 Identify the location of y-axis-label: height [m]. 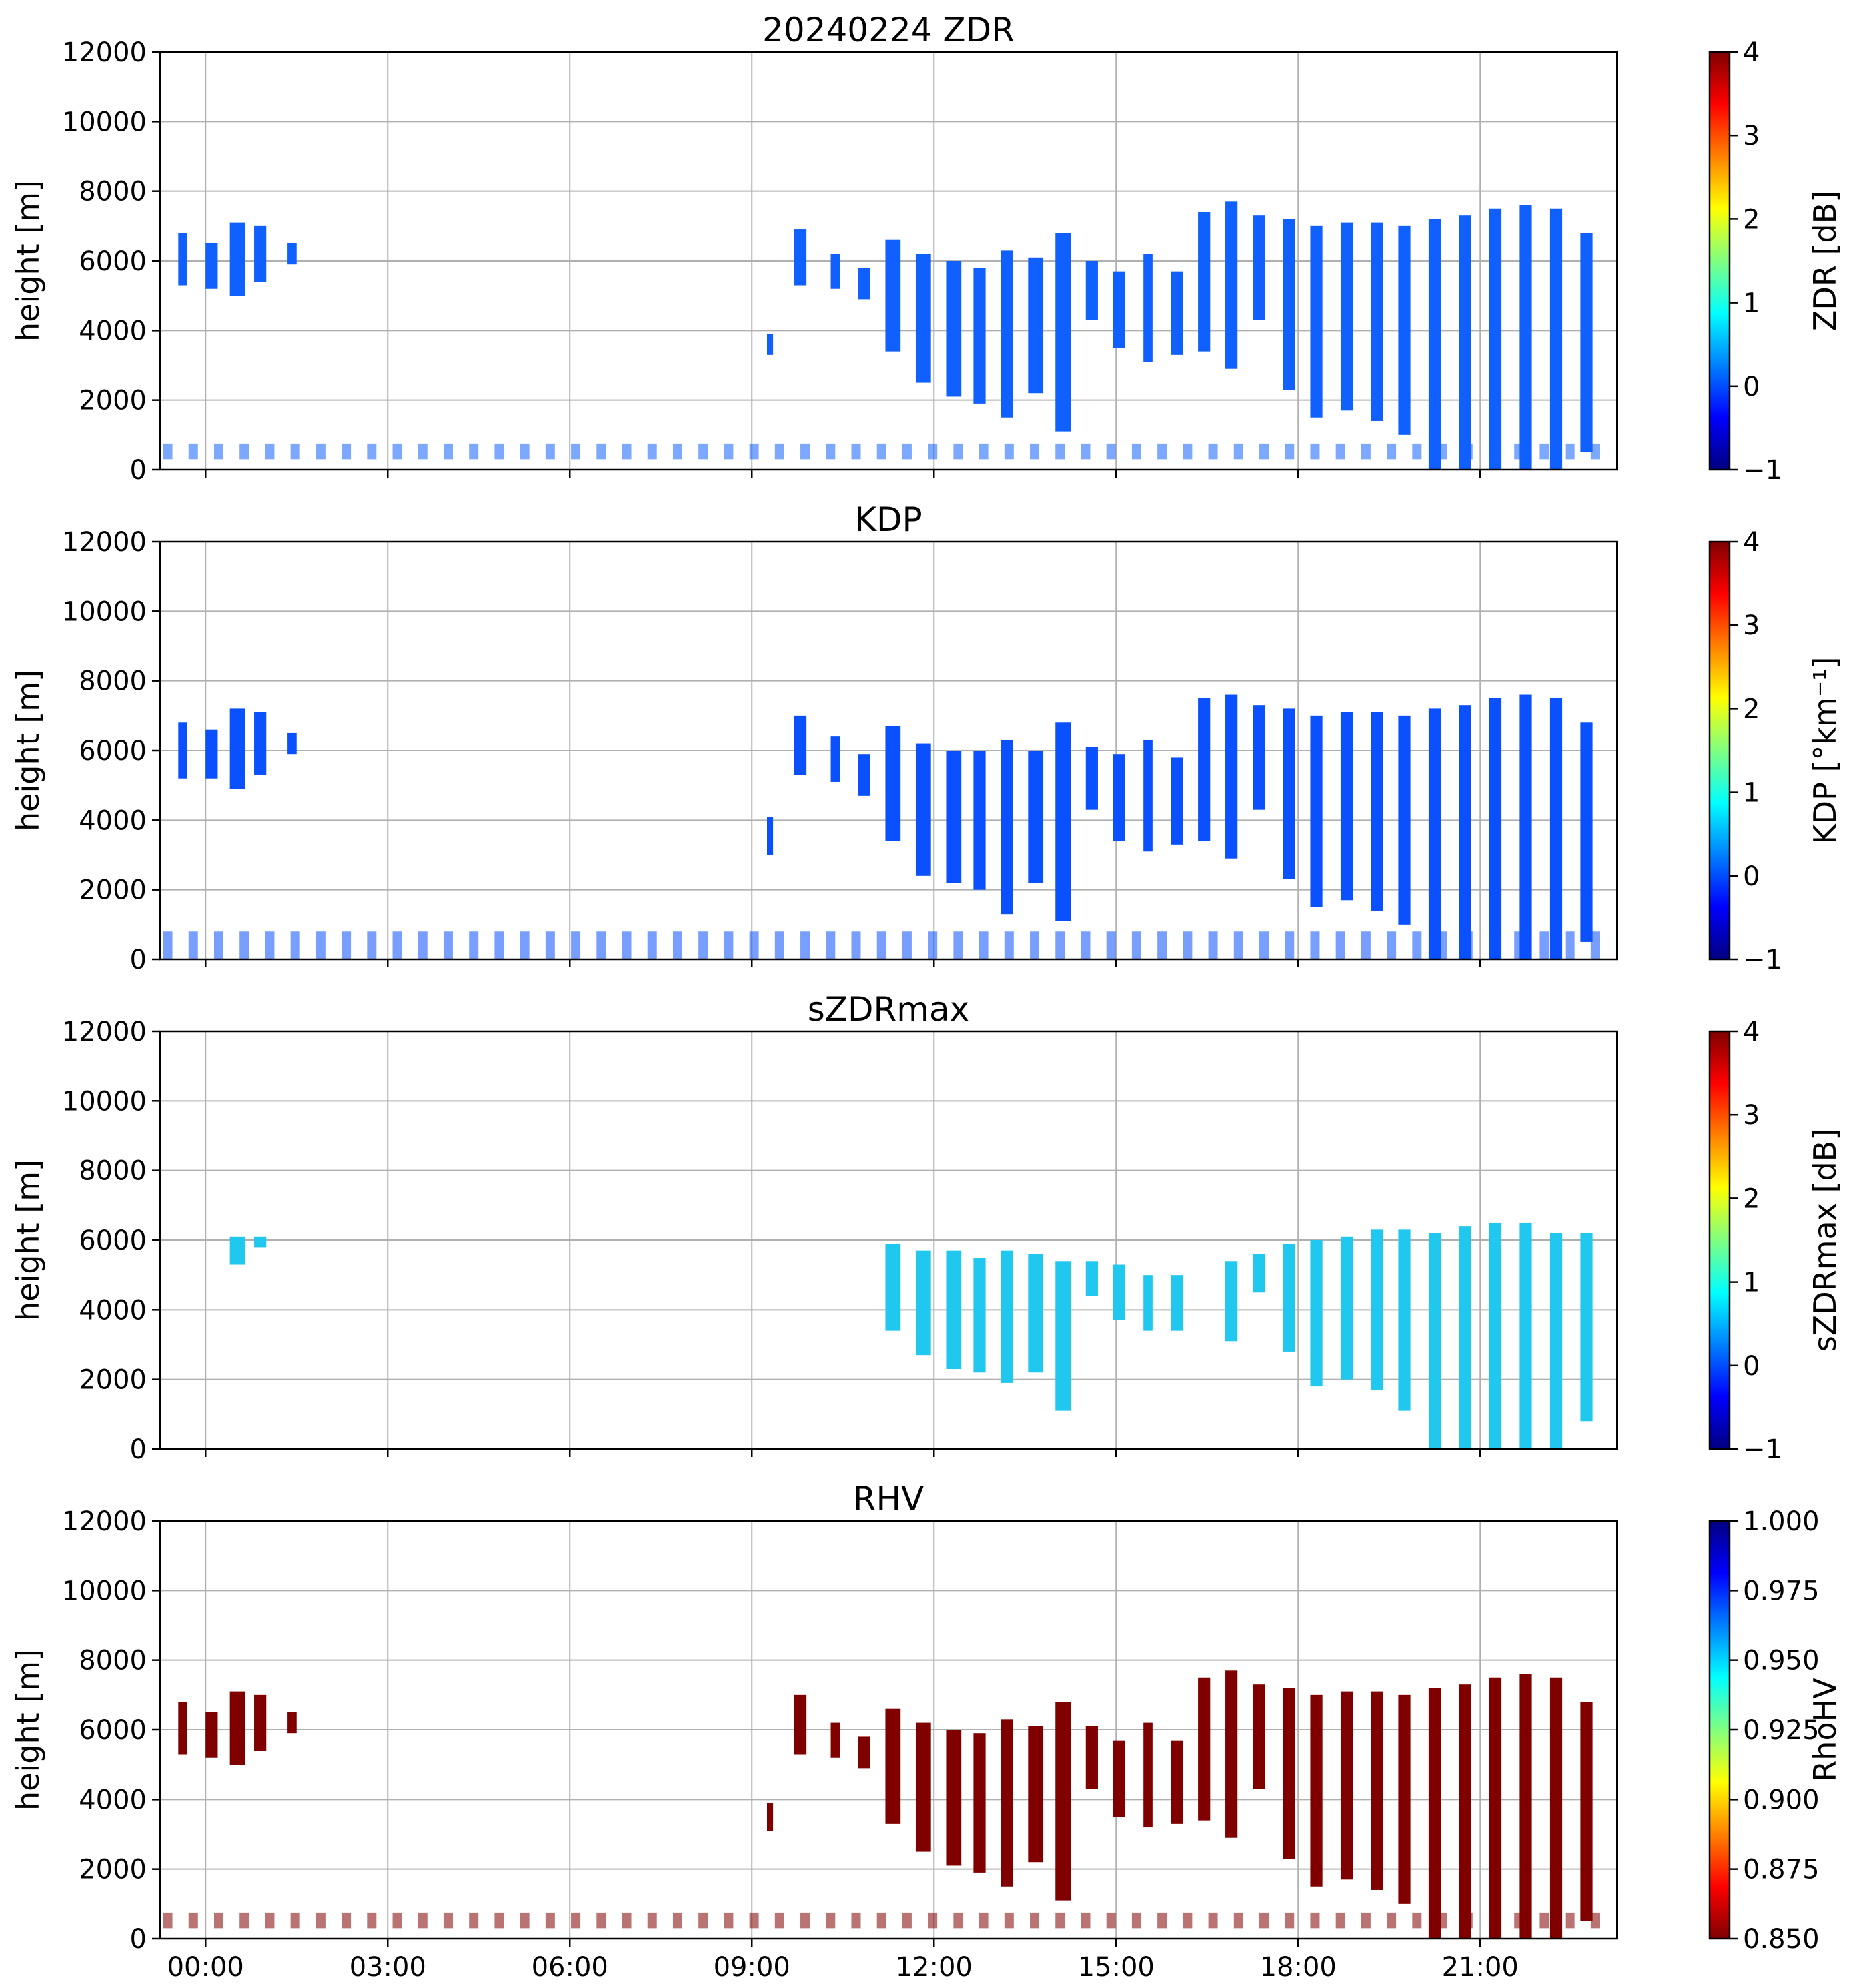
(28, 750).